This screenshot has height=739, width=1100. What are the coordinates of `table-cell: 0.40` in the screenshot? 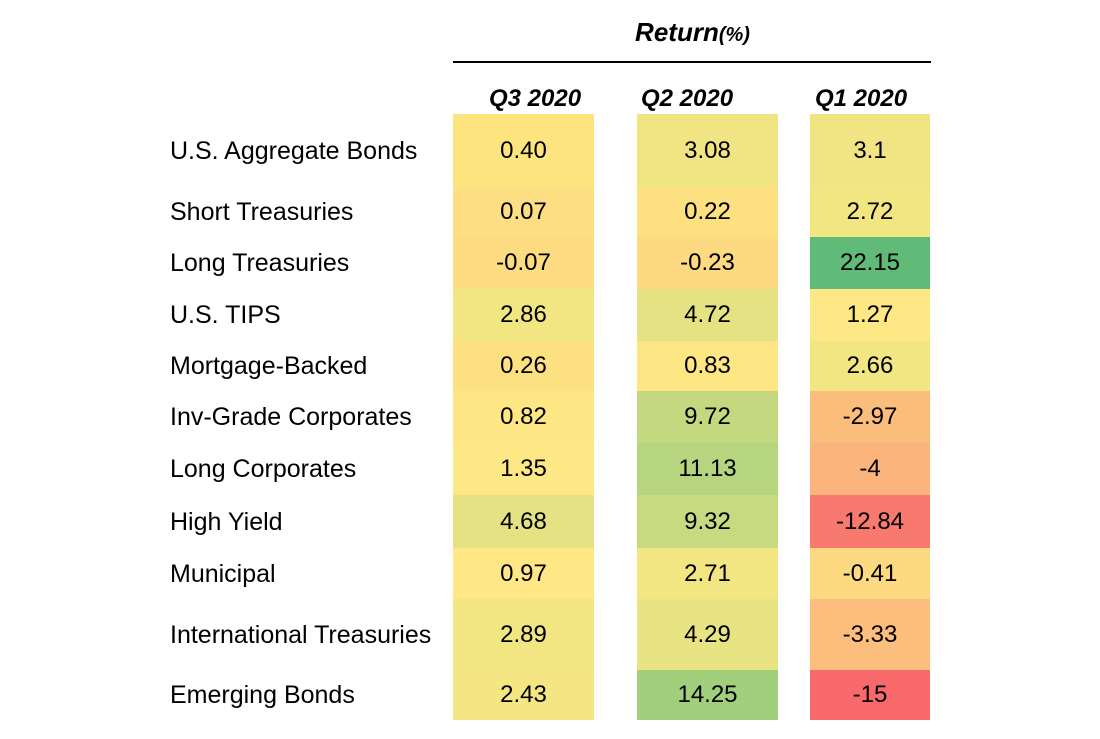 It's located at (523, 150).